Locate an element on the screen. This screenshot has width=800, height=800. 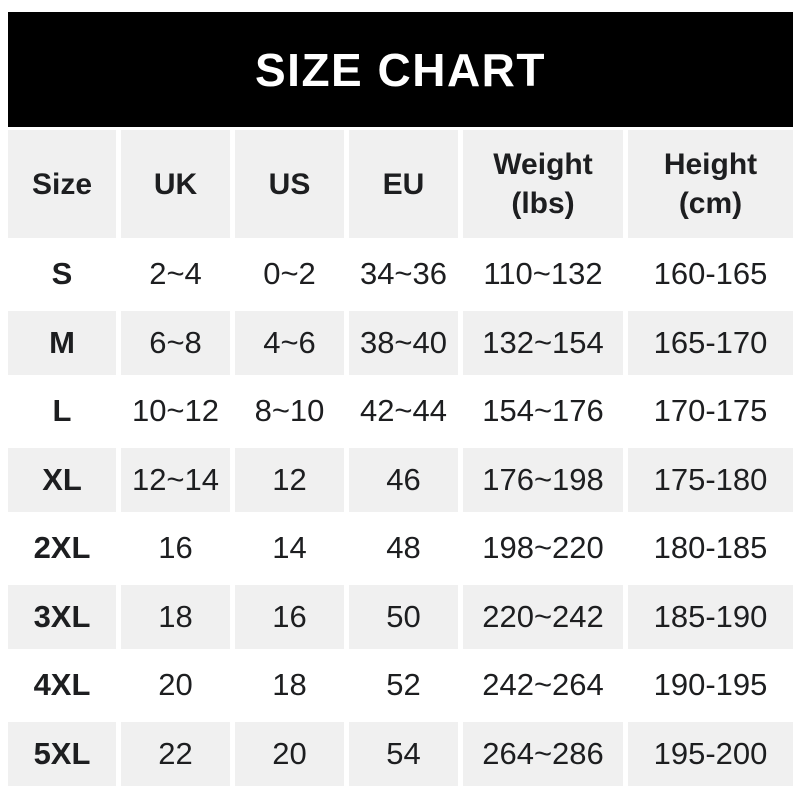
row-size-cell: XL is located at coordinates (62, 479).